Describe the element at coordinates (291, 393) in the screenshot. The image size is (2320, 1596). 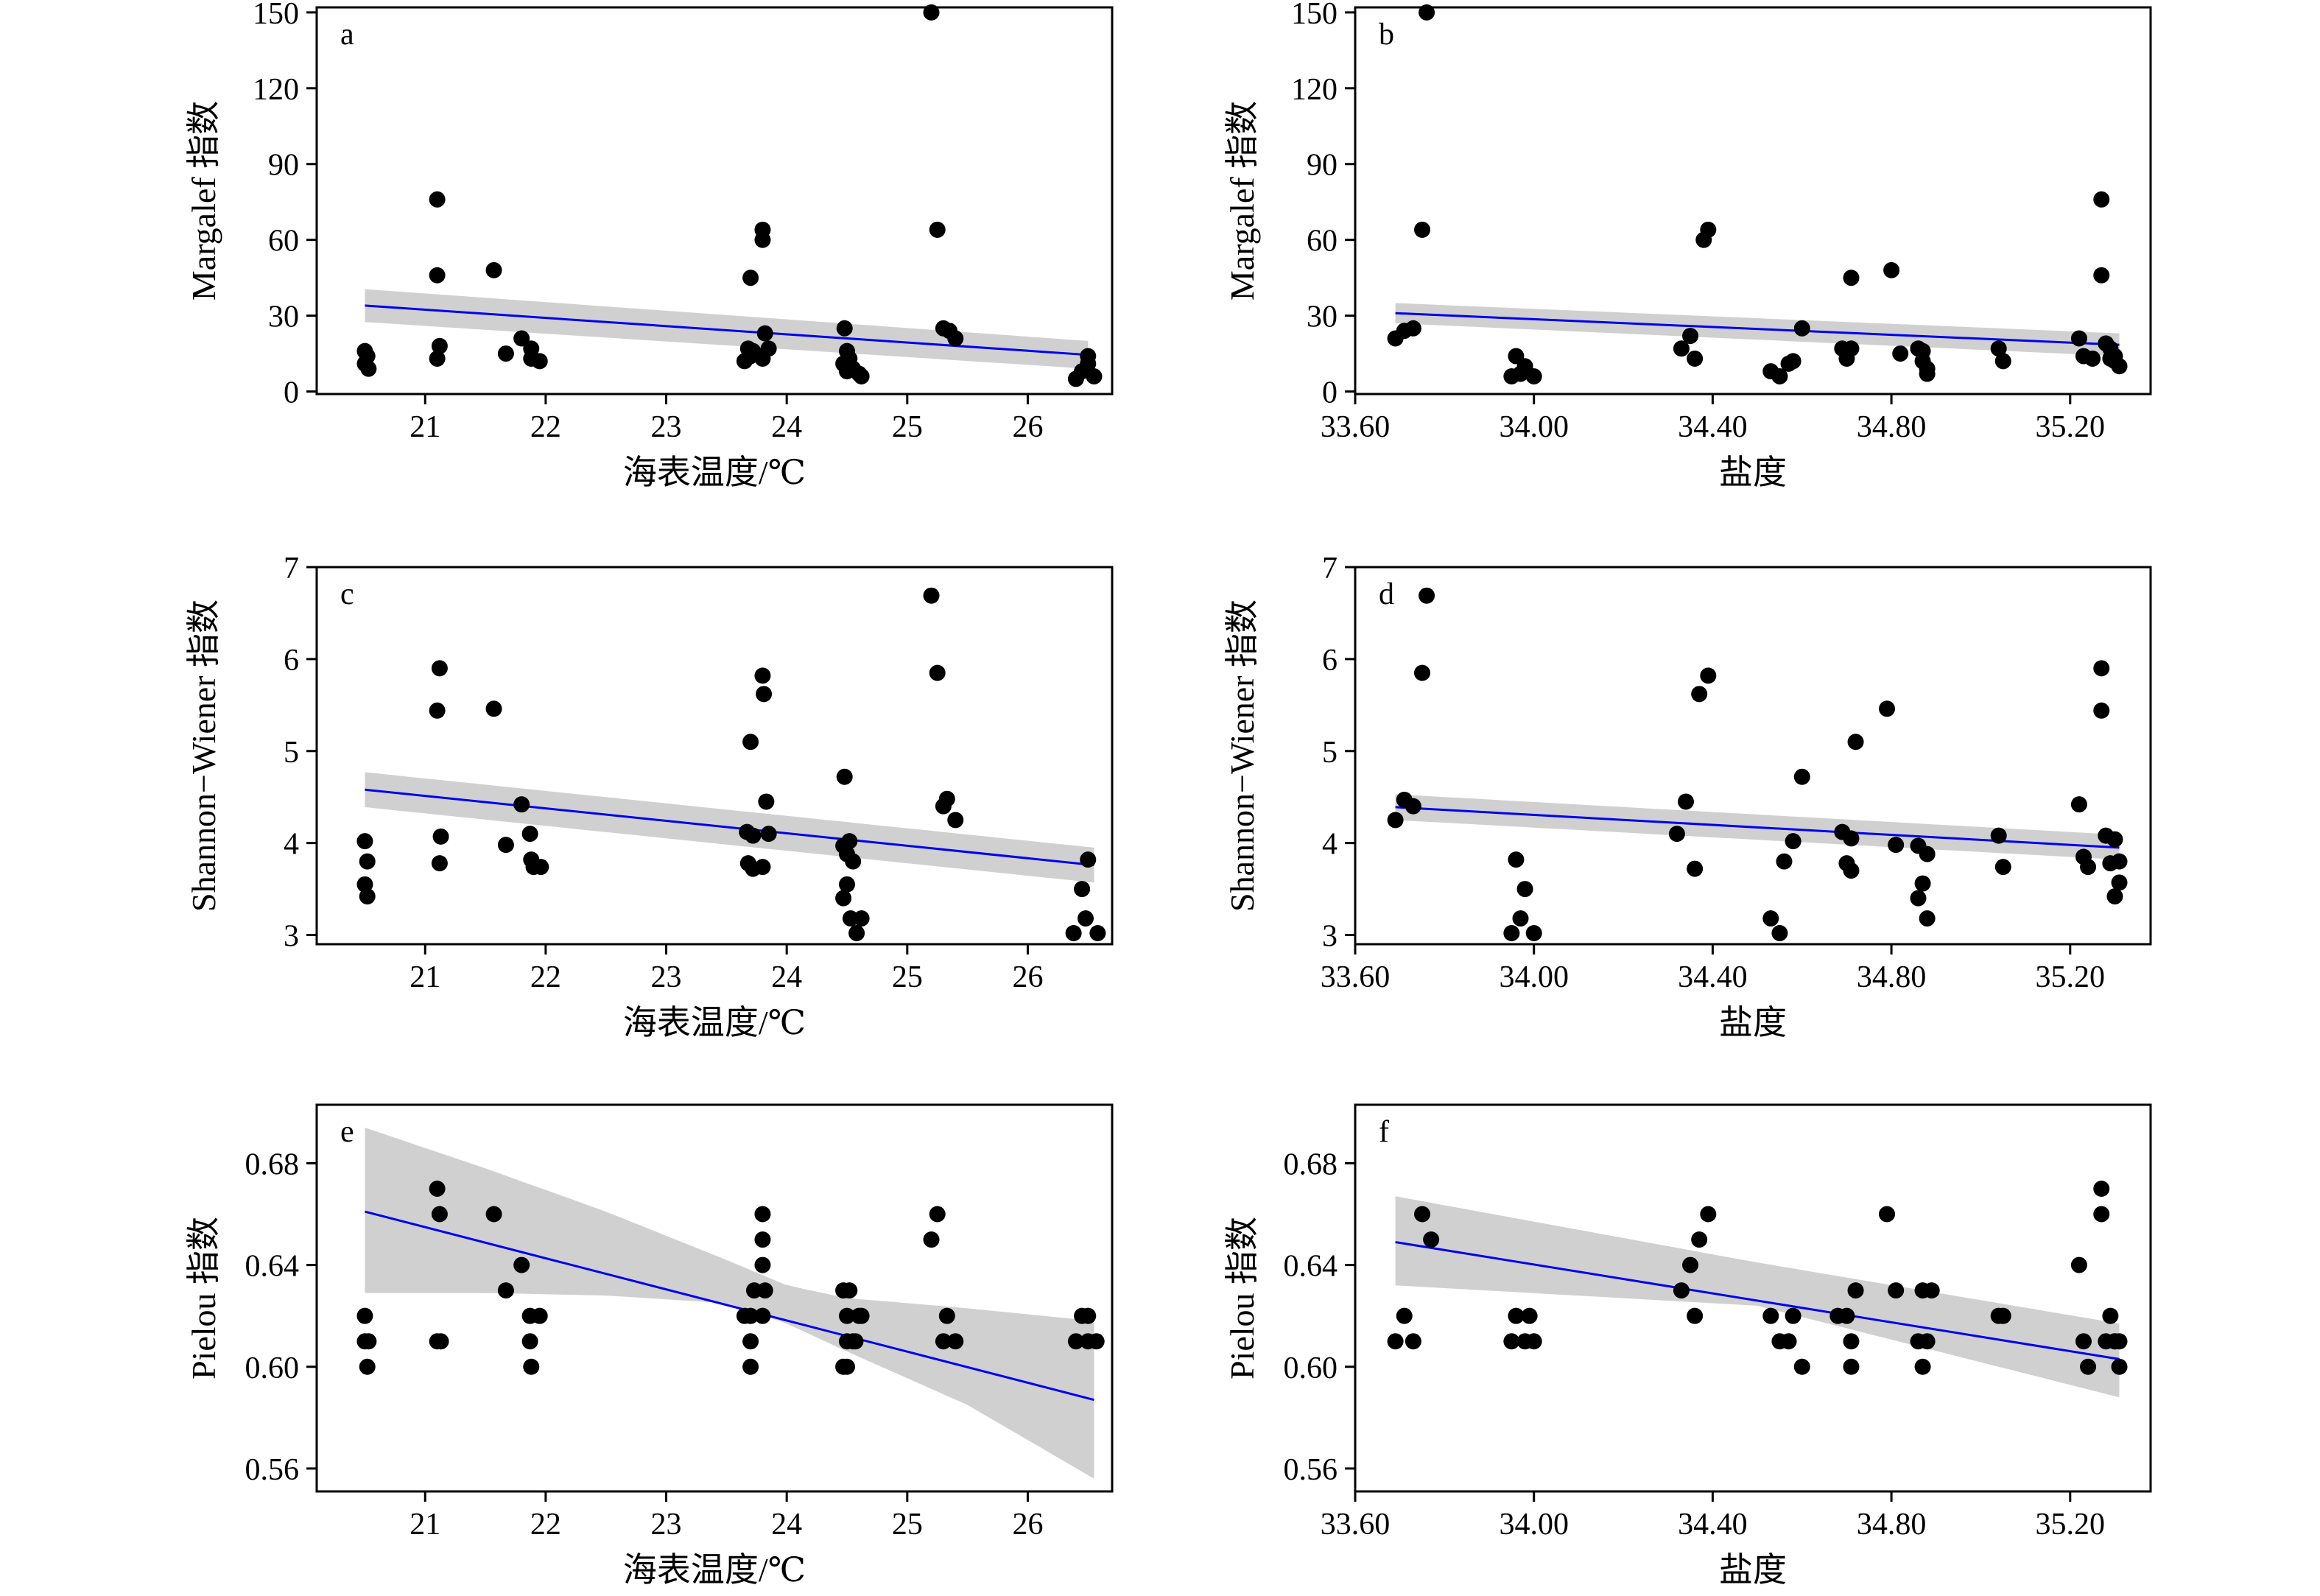
I see `y-tick-label: 0` at that location.